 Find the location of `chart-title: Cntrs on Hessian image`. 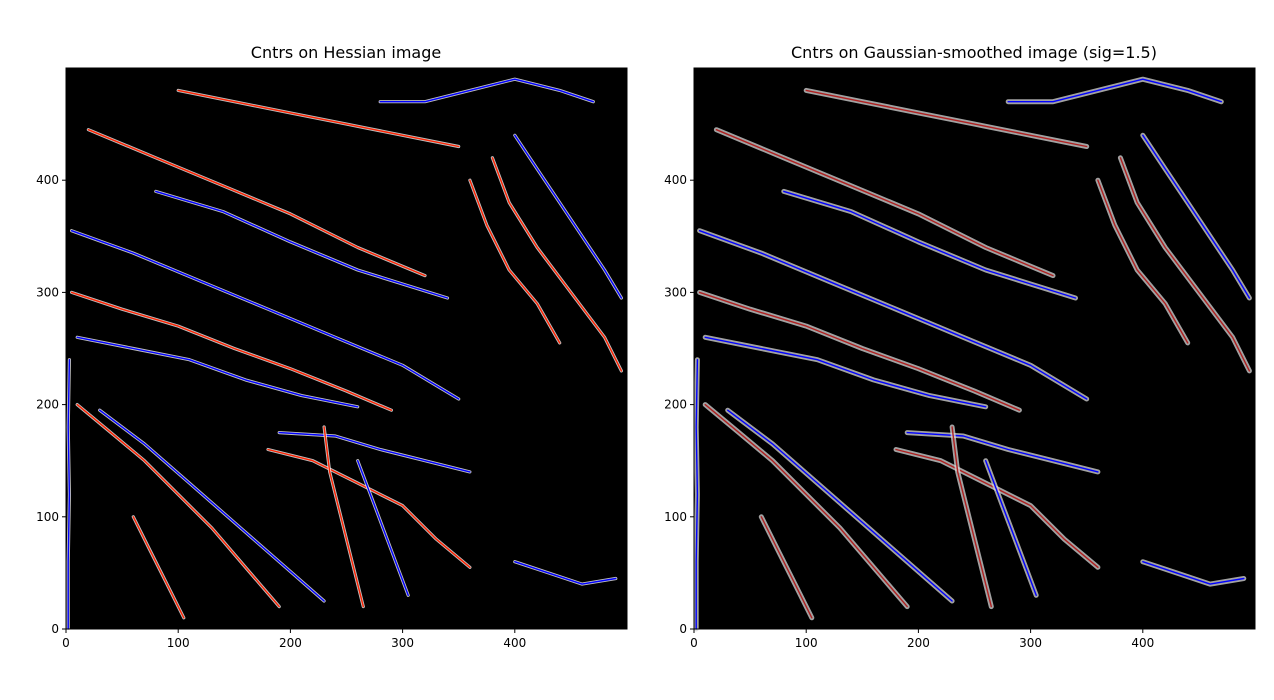

chart-title: Cntrs on Hessian image is located at coordinates (346, 52).